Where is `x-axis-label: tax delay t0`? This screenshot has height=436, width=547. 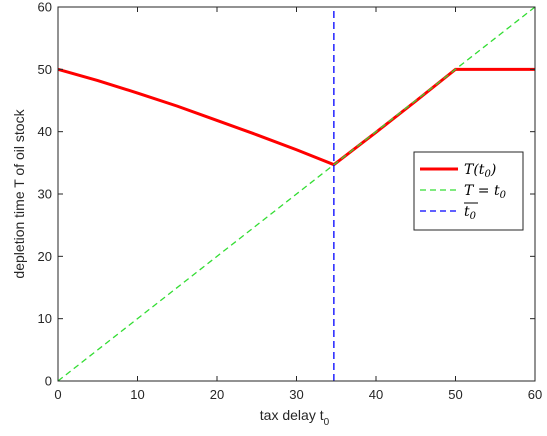 x-axis-label: tax delay t0 is located at coordinates (295, 417).